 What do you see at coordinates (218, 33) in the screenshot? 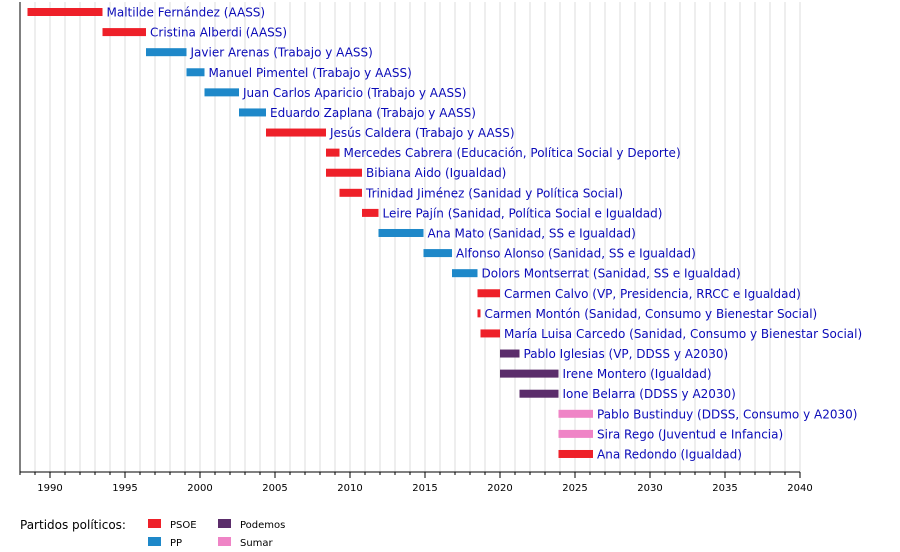
I see `bar-label: Cristina Alberdi (AASS)` at bounding box center [218, 33].